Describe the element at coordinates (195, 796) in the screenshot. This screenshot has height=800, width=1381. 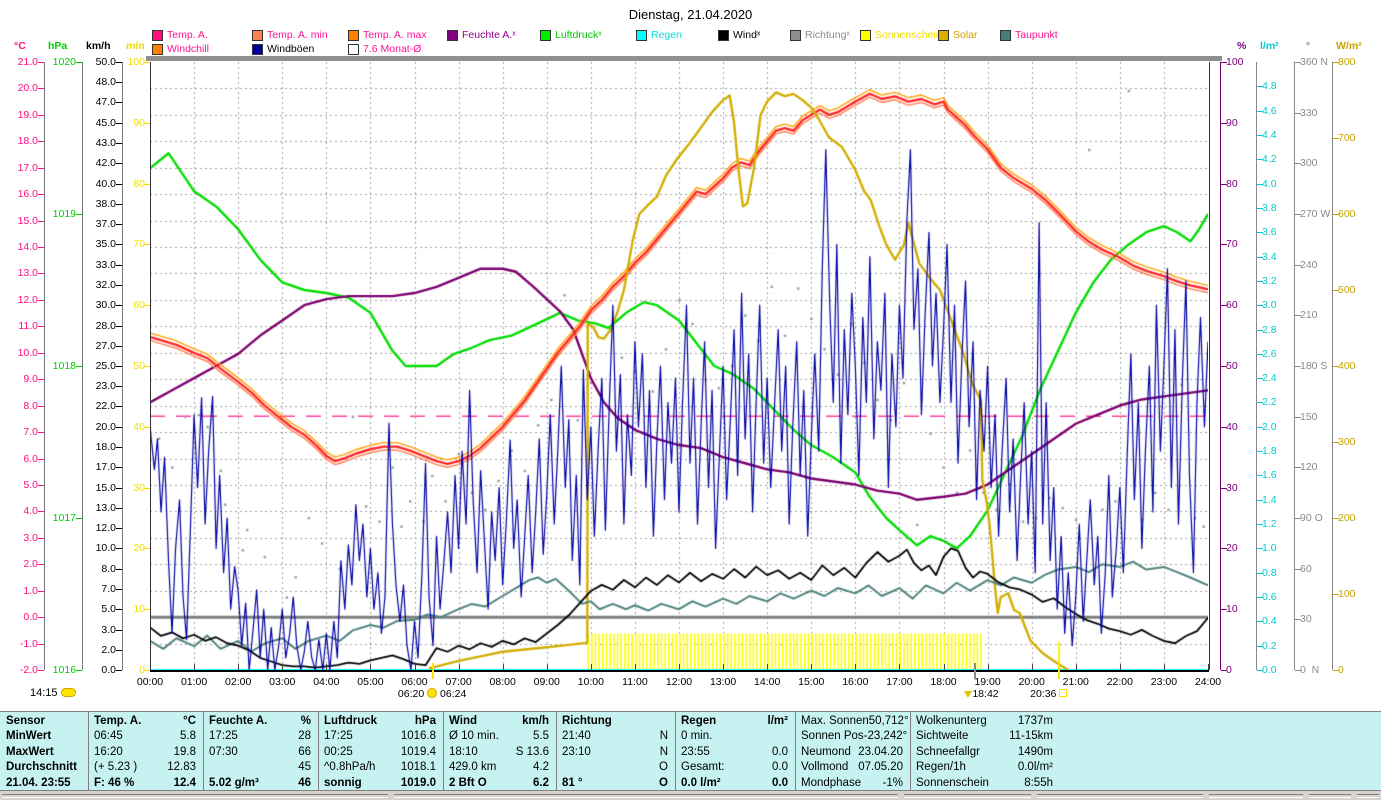
I see `status-segment` at that location.